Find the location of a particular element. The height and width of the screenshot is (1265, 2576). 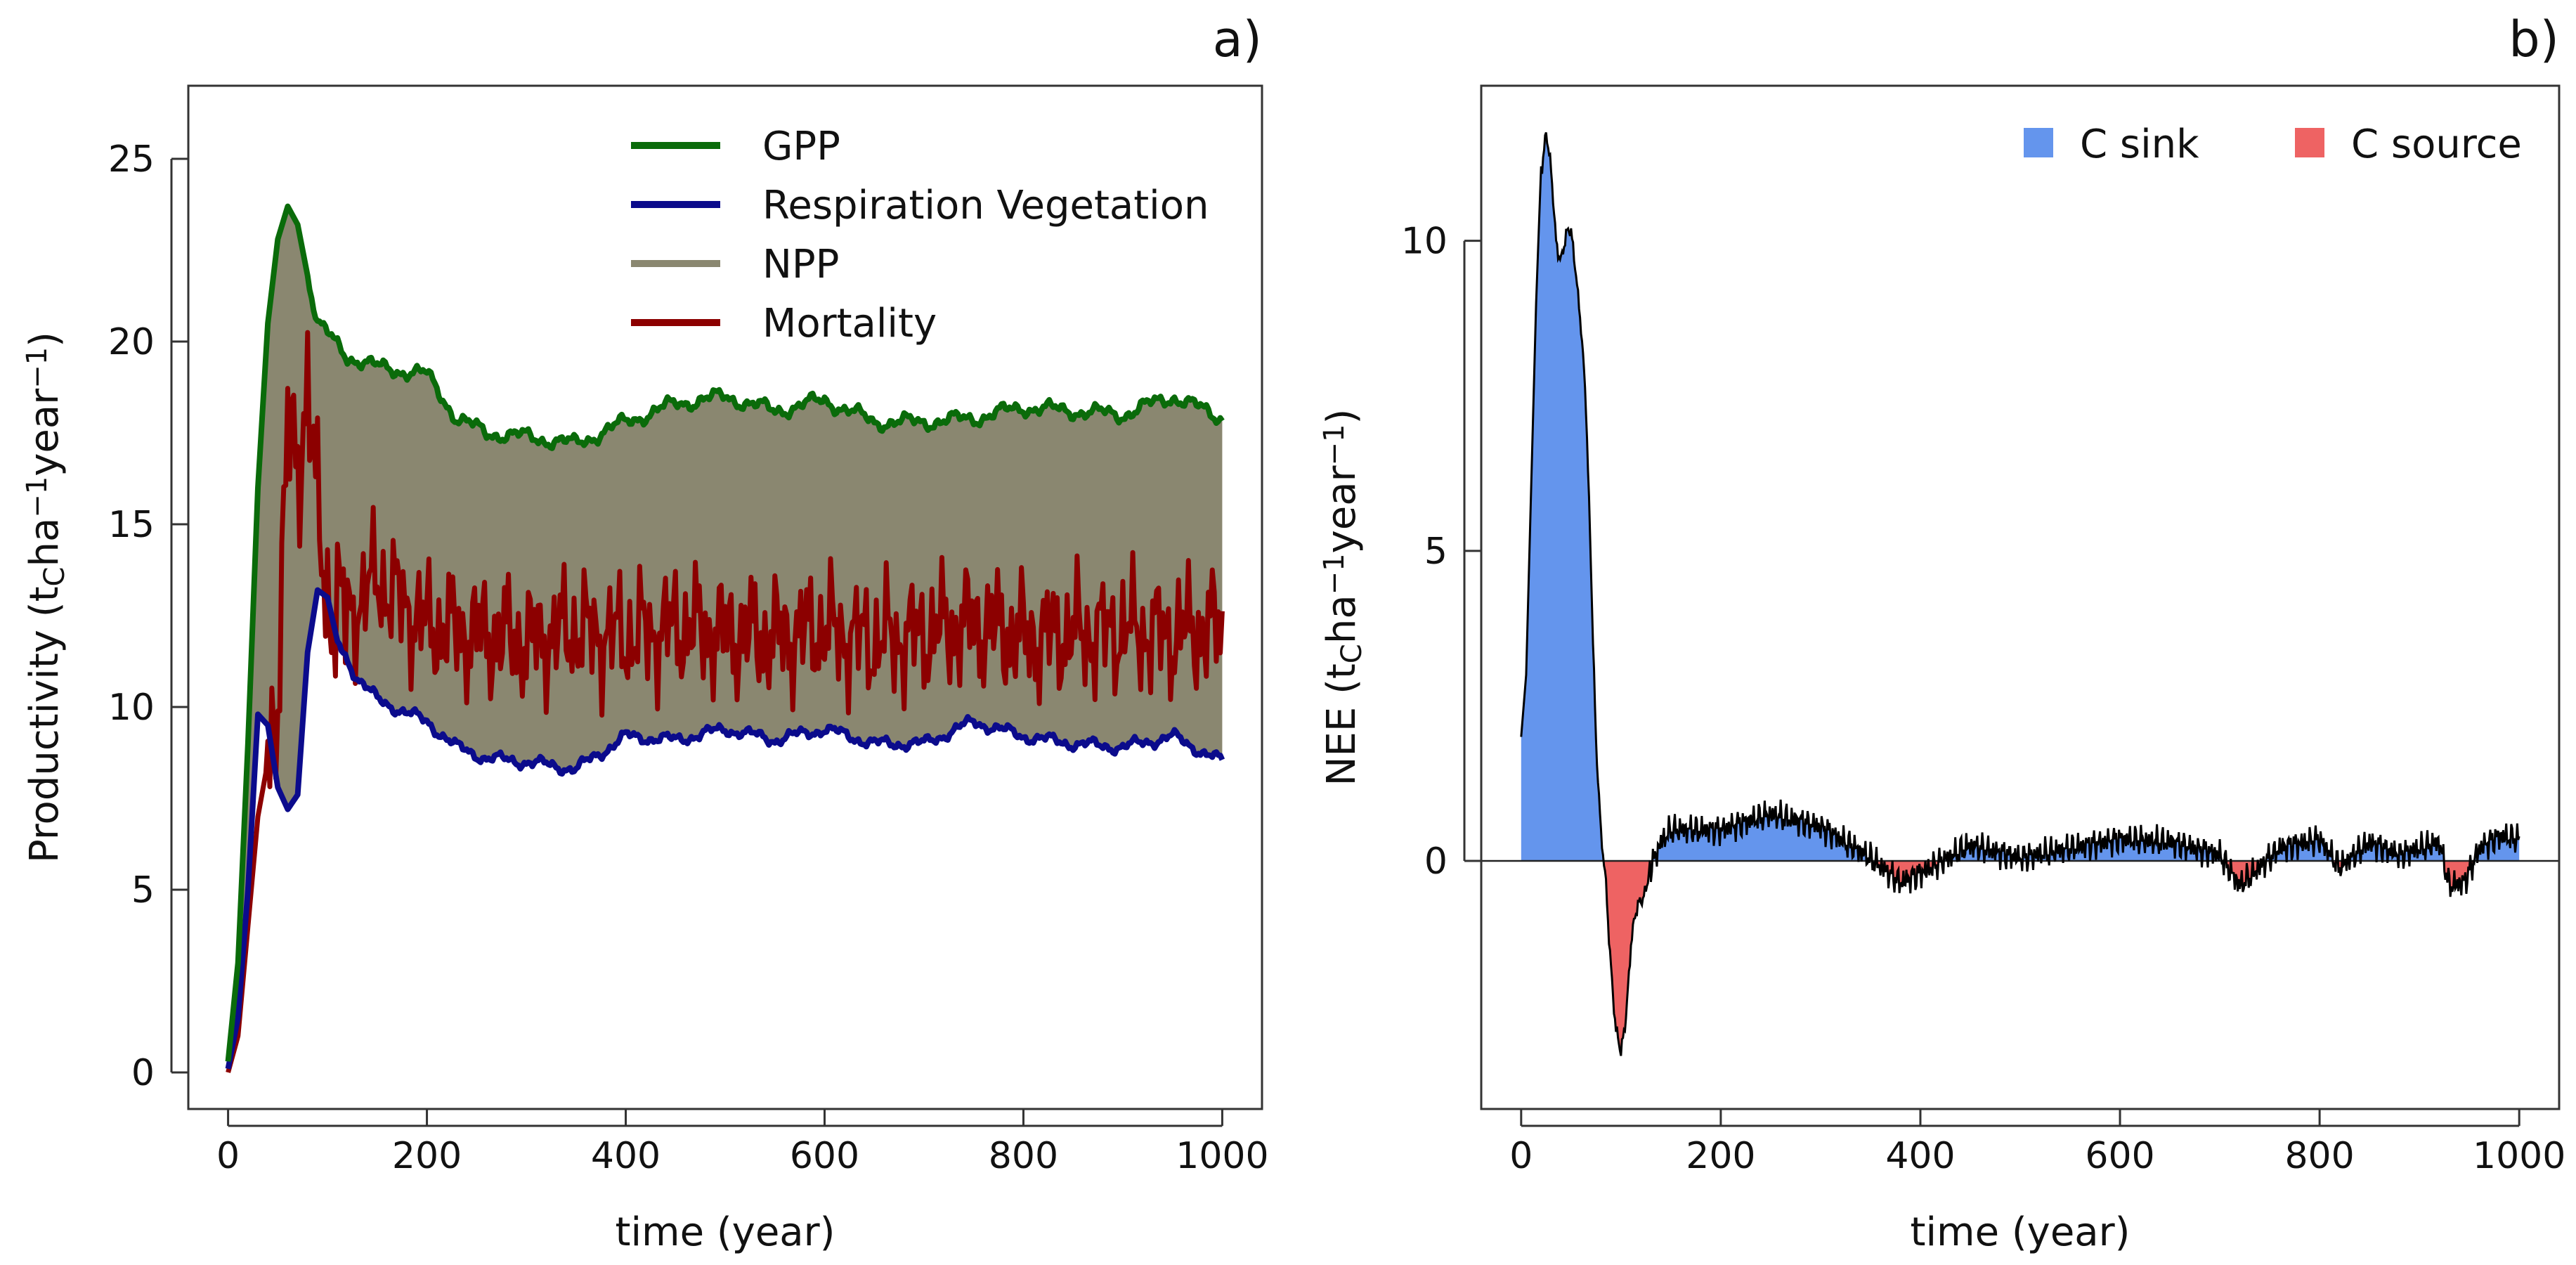

legend-label: NPP is located at coordinates (800, 264).